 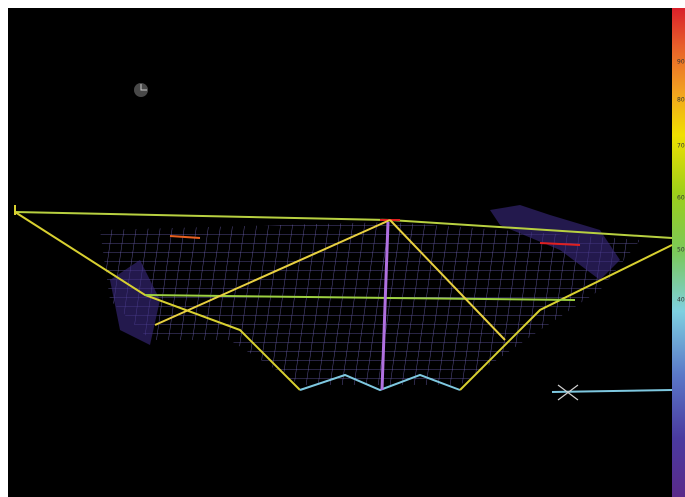 I want to click on scale-label: 50, so click(x=681, y=250).